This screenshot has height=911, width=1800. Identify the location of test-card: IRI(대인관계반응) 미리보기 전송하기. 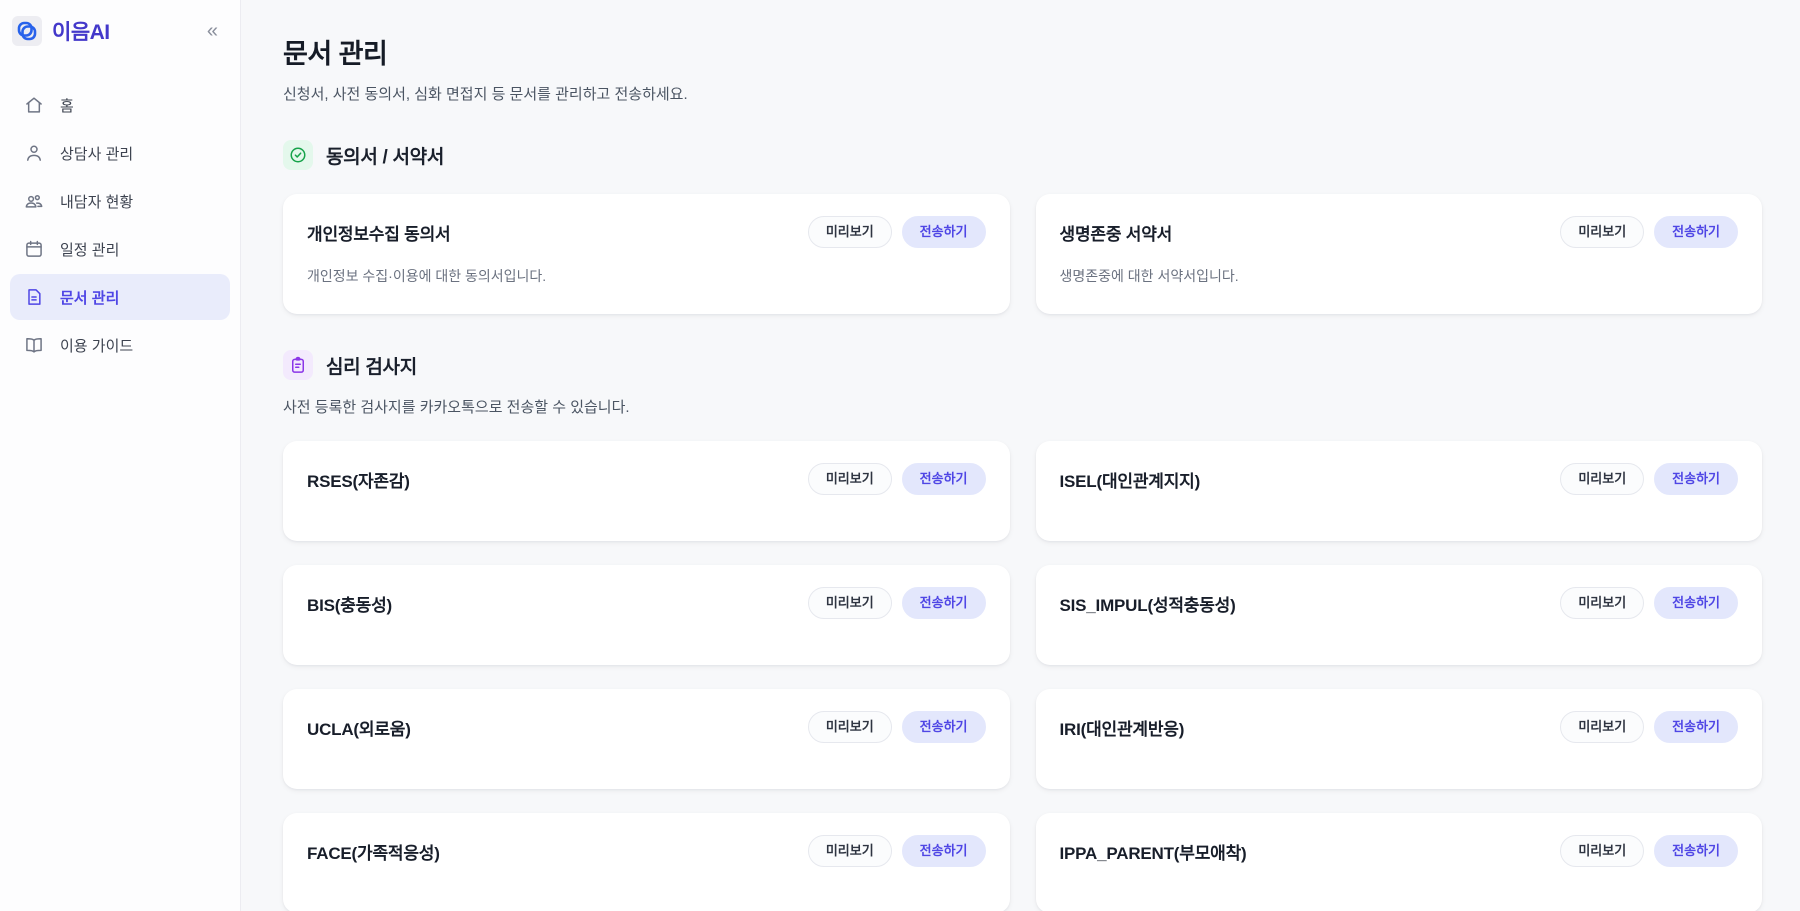
(1398, 739).